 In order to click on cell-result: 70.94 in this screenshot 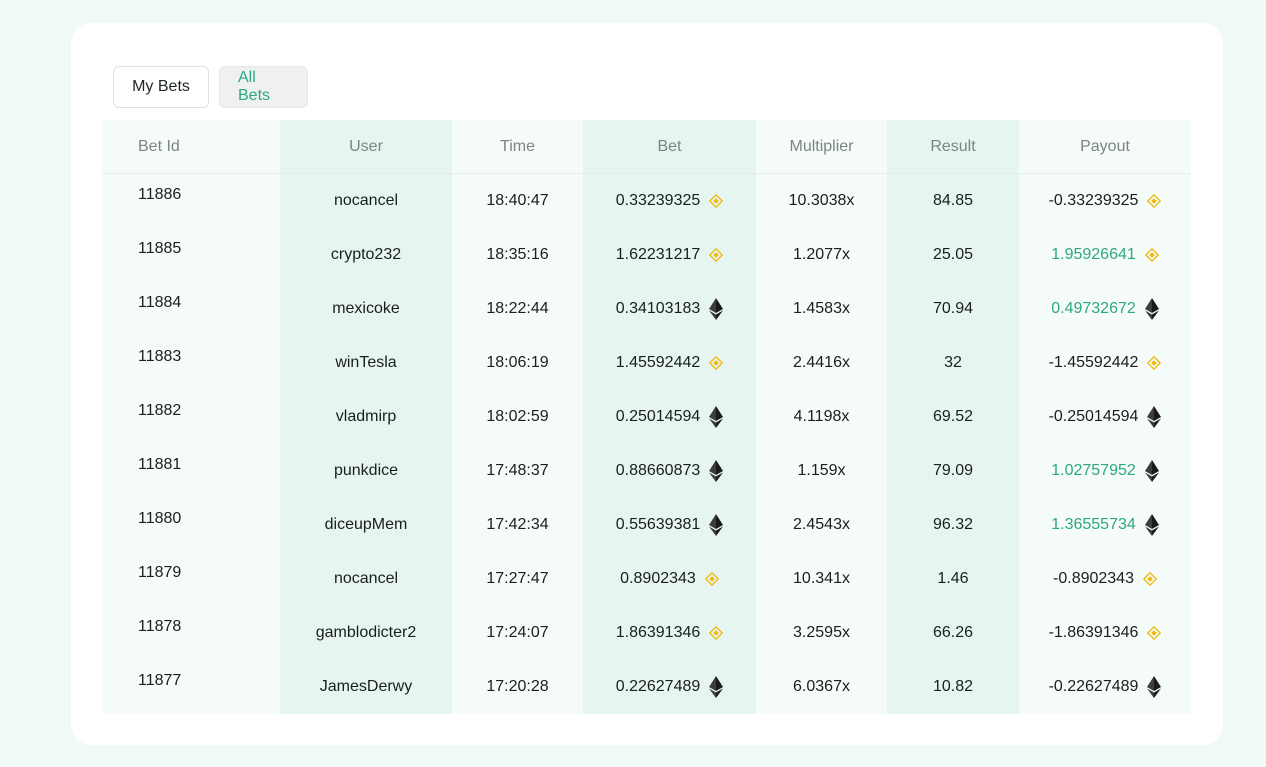, I will do `click(953, 309)`.